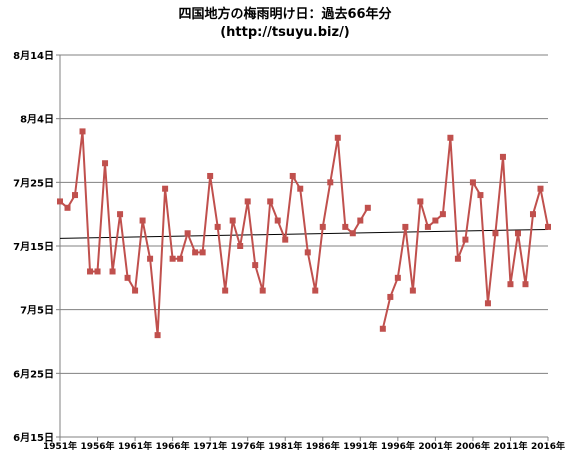 This screenshot has width=571, height=457. Describe the element at coordinates (412, 290) in the screenshot. I see `data-point-1998` at that location.